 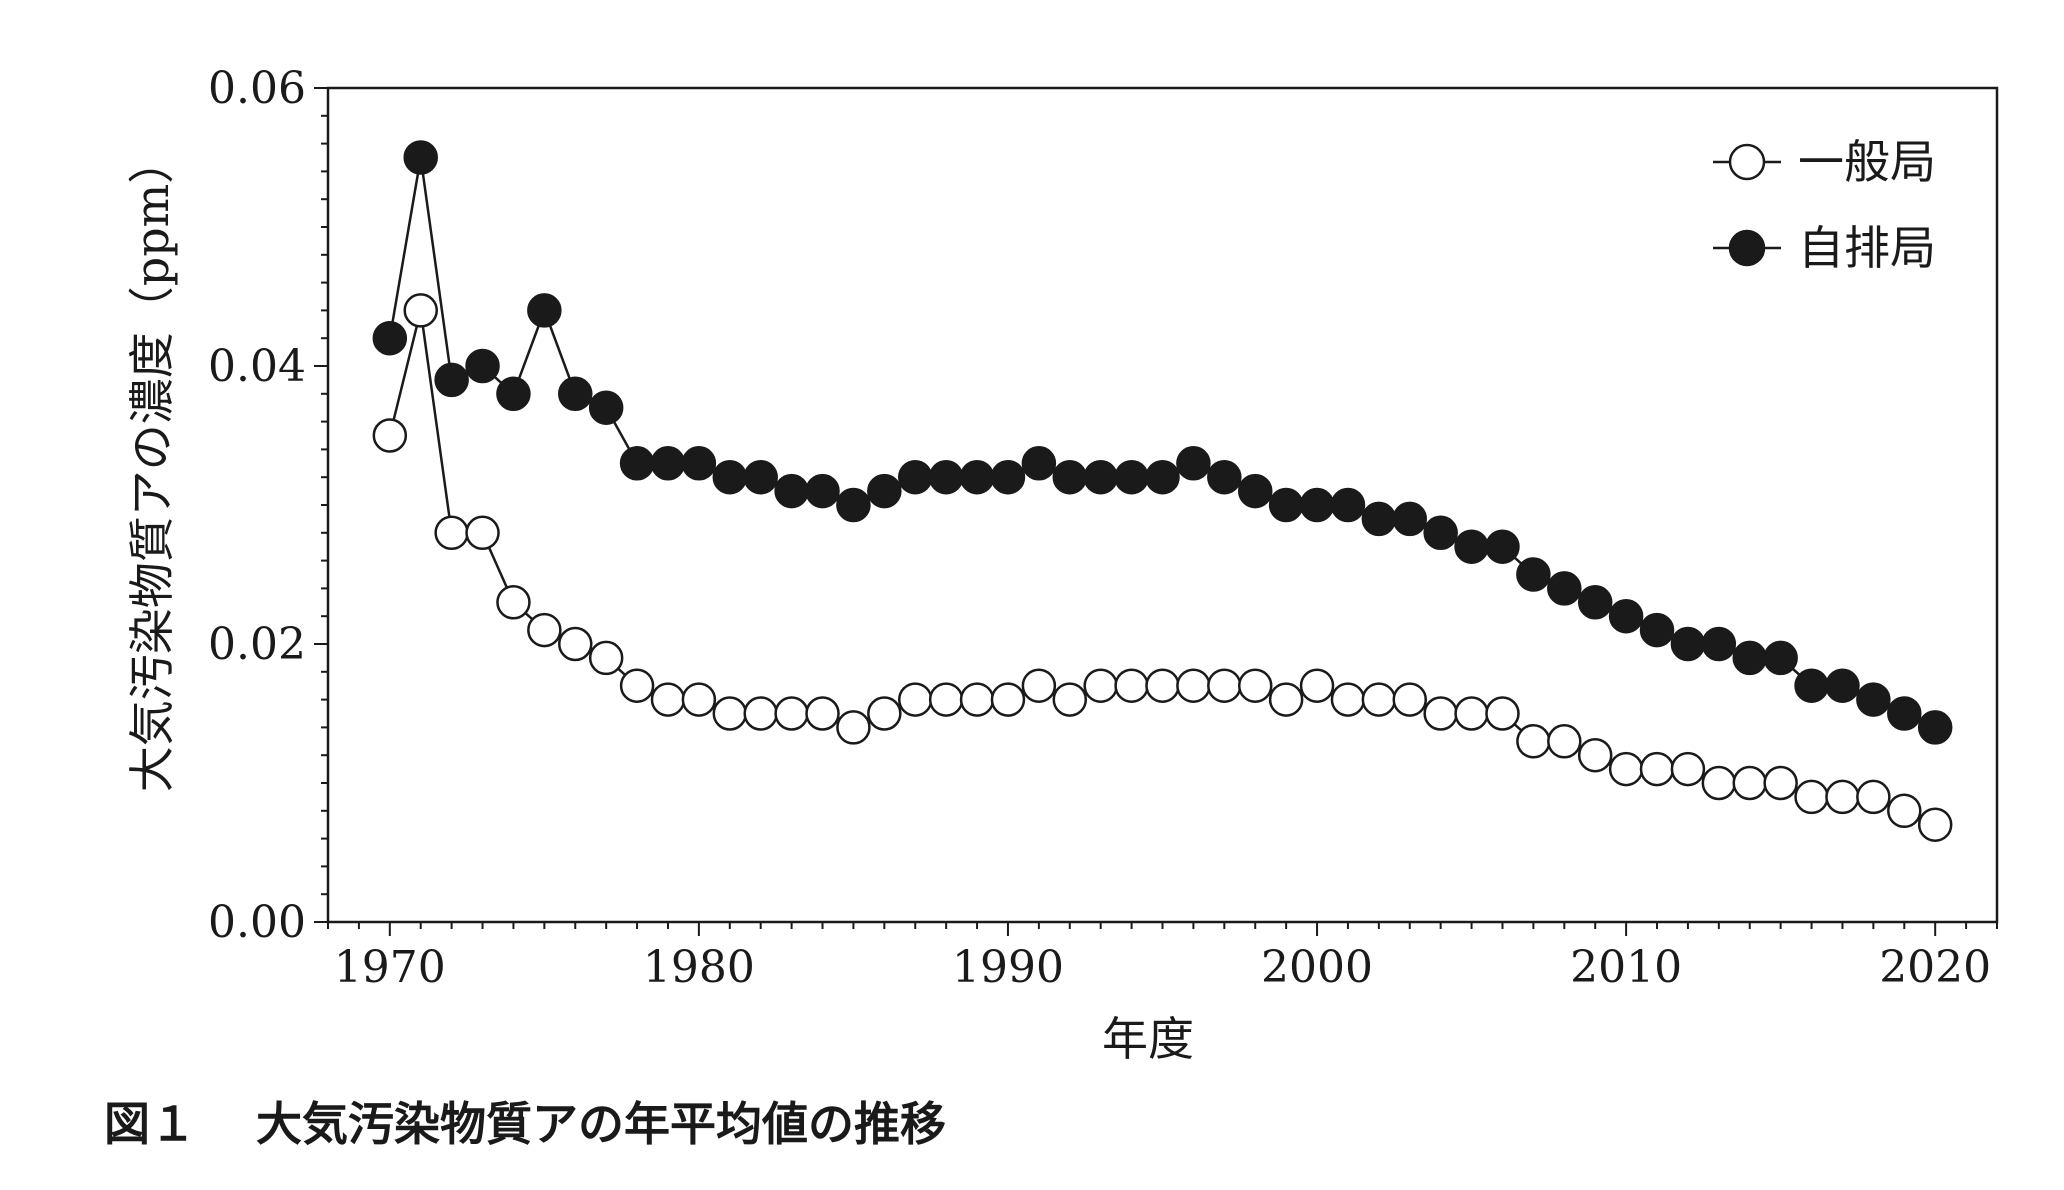 What do you see at coordinates (390, 967) in the screenshot?
I see `x-tick-label: 1970` at bounding box center [390, 967].